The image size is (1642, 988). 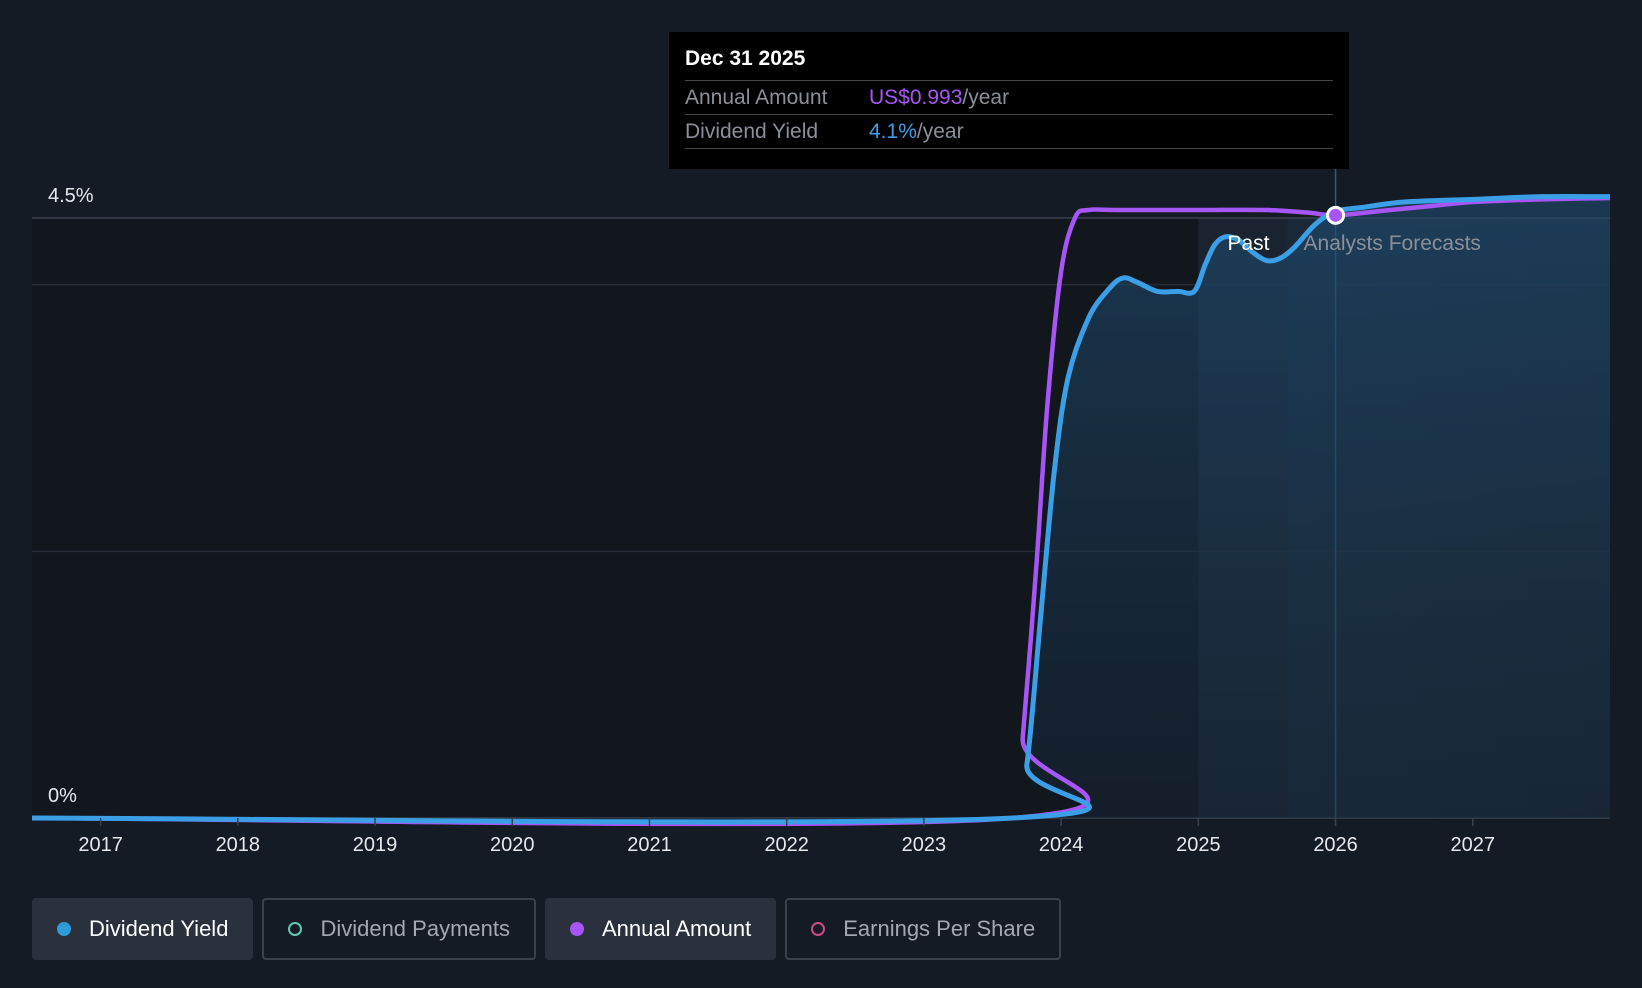 What do you see at coordinates (100, 845) in the screenshot?
I see `x-tick-label: 2017` at bounding box center [100, 845].